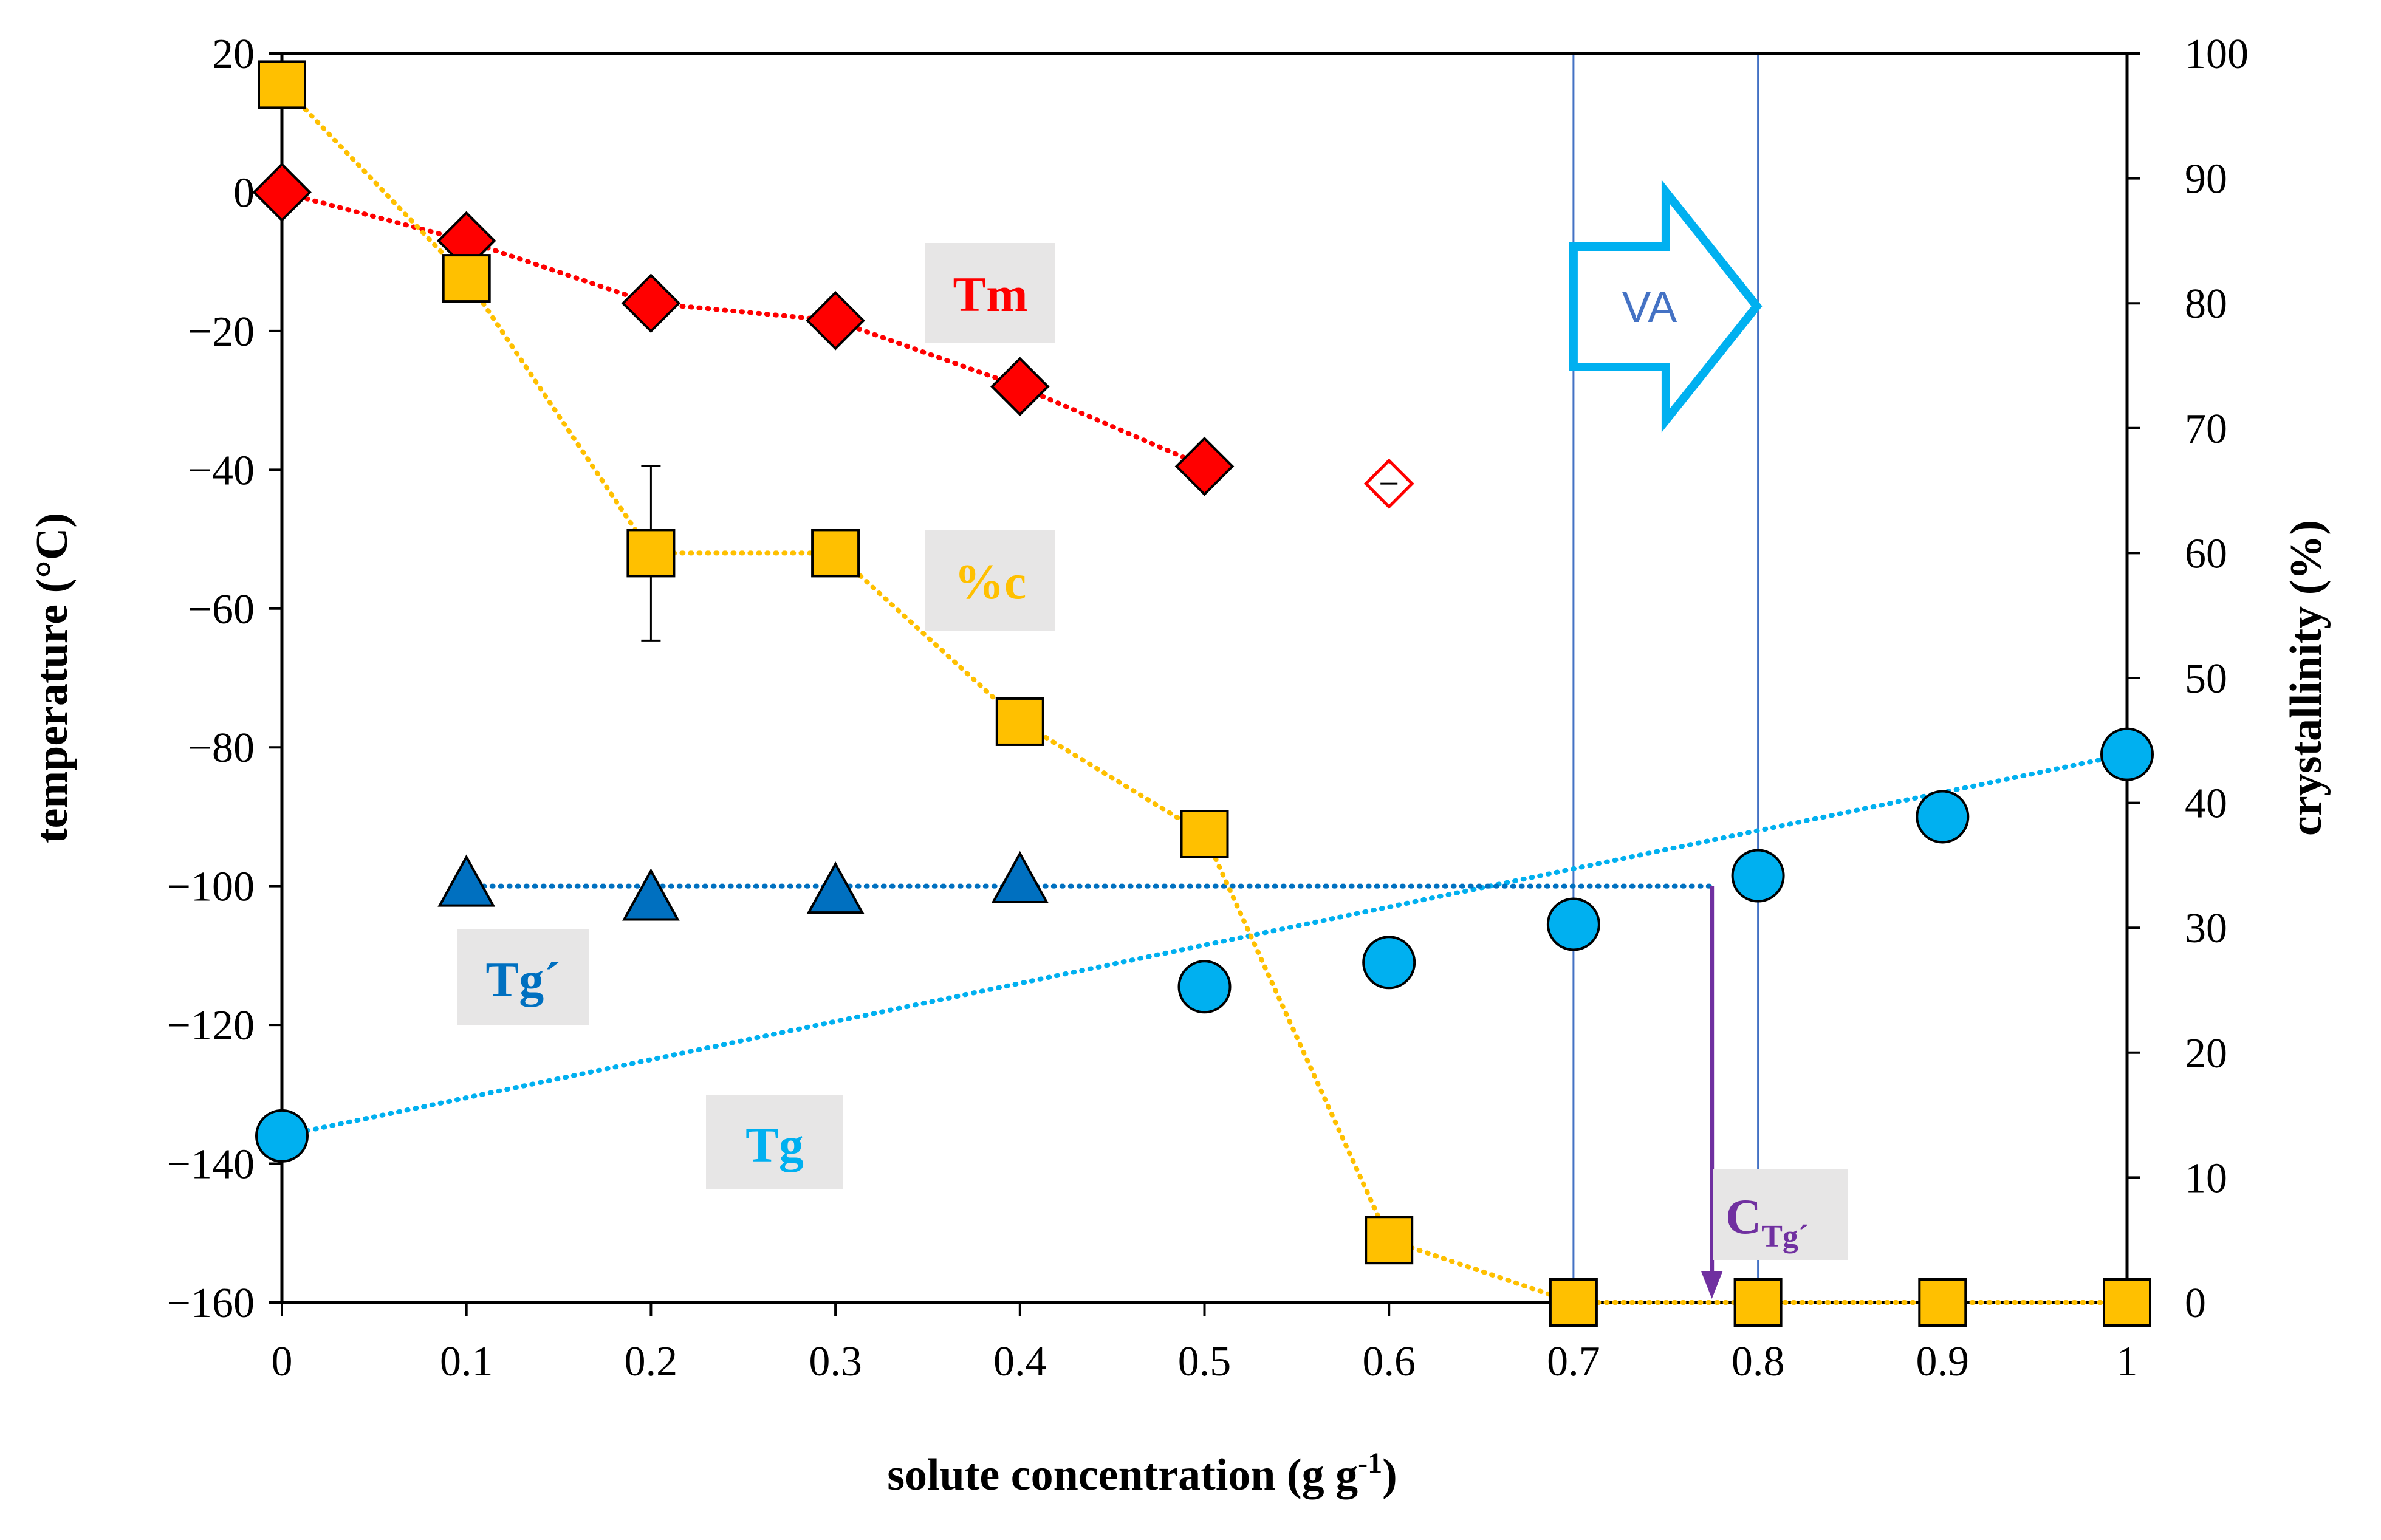 Image resolution: width=2381 pixels, height=1540 pixels. What do you see at coordinates (835, 1361) in the screenshot?
I see `x-tick-label: 0.3` at bounding box center [835, 1361].